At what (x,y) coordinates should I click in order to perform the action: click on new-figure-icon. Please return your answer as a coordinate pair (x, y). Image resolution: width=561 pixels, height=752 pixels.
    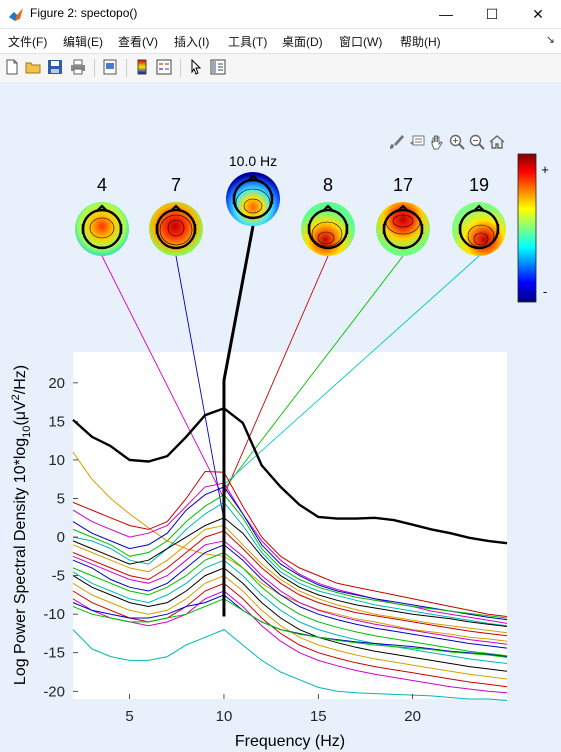
    Looking at the image, I should click on (12, 67).